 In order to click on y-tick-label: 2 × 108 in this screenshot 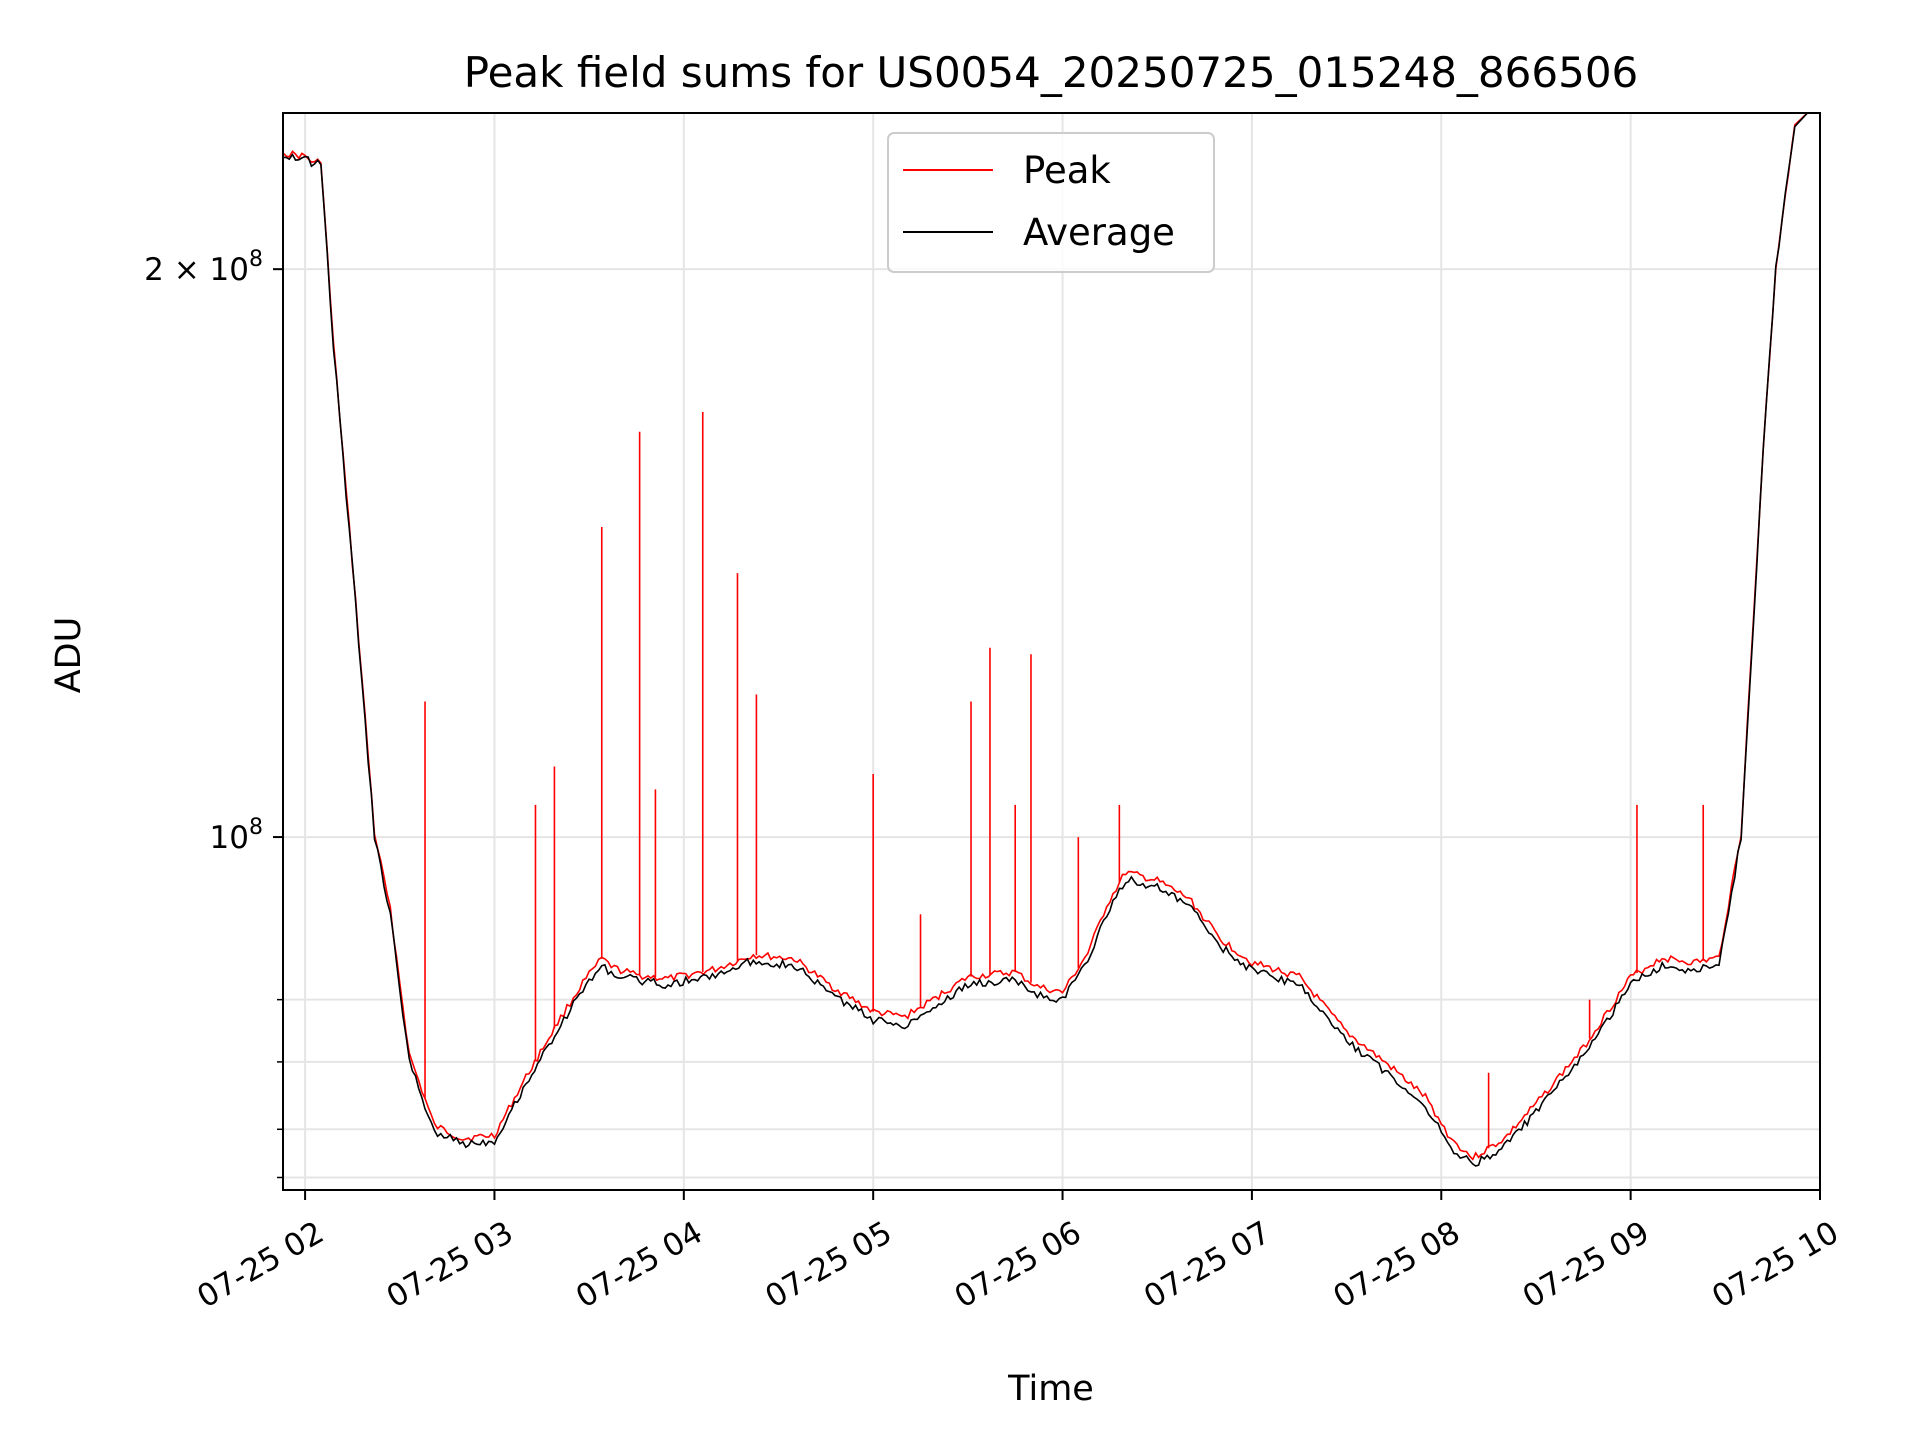, I will do `click(203, 267)`.